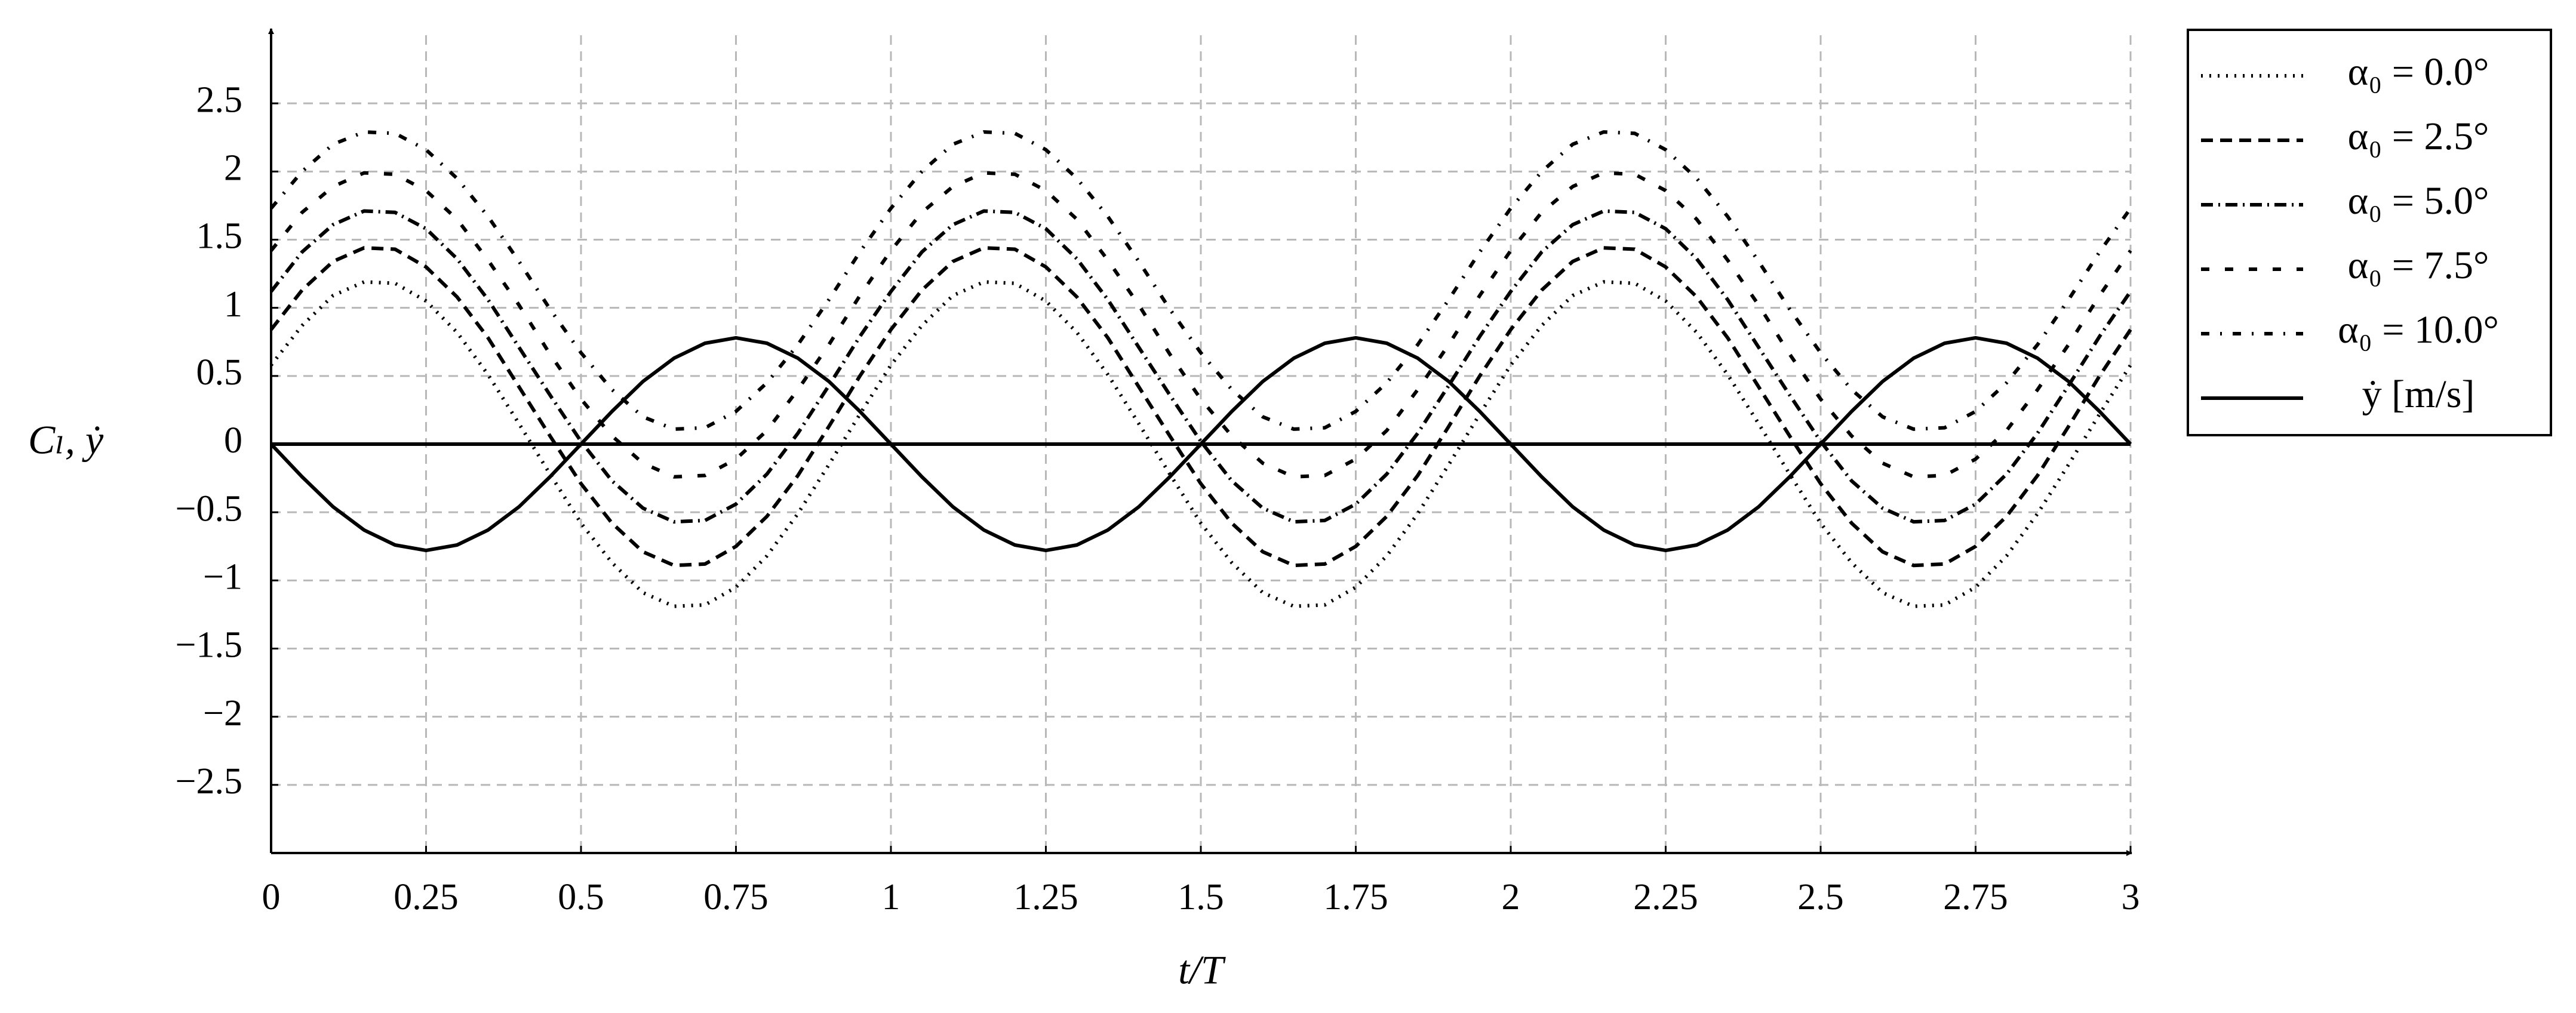  Describe the element at coordinates (271, 897) in the screenshot. I see `x-tick-label: 0` at that location.